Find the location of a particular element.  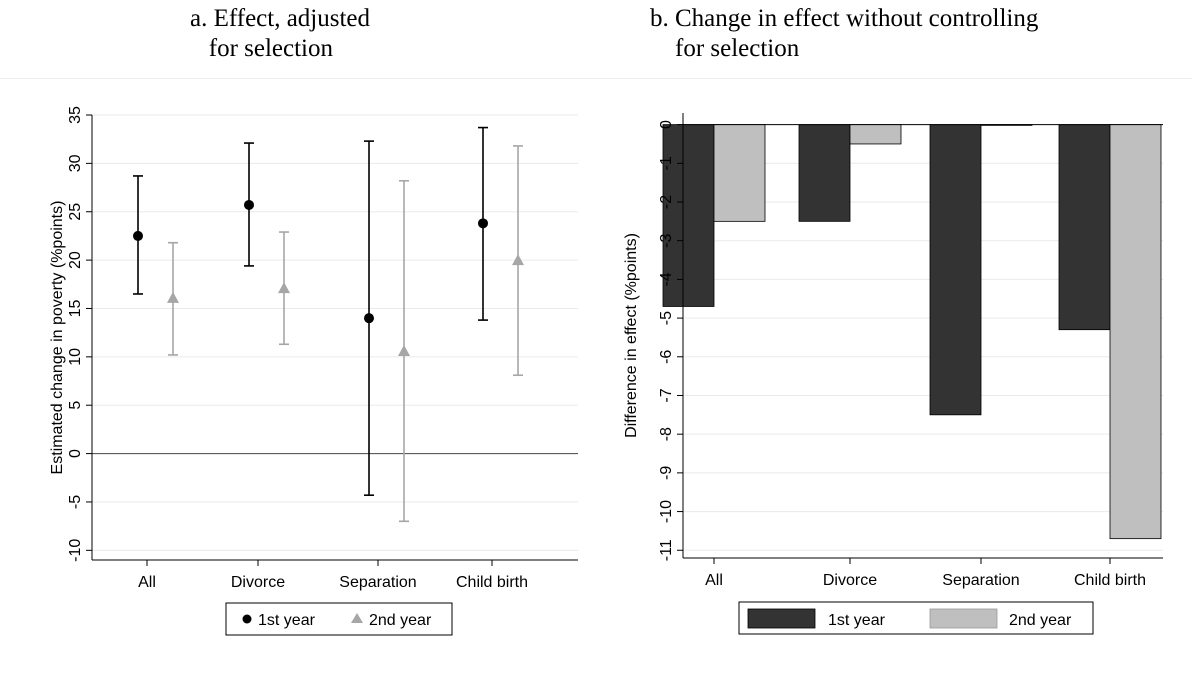

legend-box is located at coordinates (339, 619).